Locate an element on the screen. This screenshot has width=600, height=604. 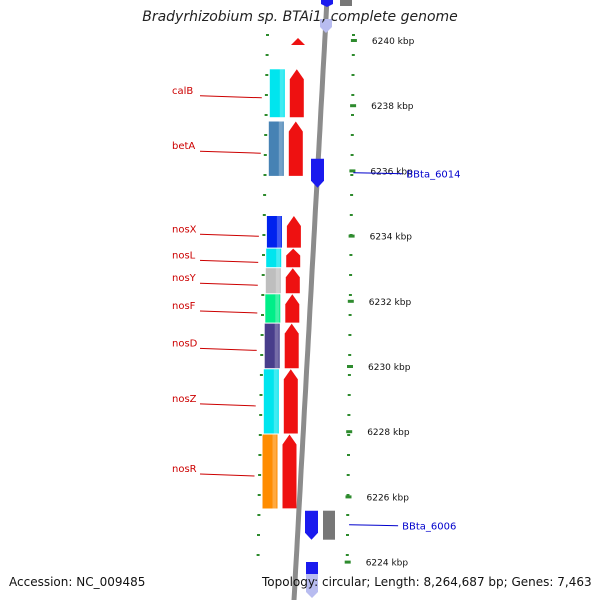
gene-block-nosR is located at coordinates (270, 471).